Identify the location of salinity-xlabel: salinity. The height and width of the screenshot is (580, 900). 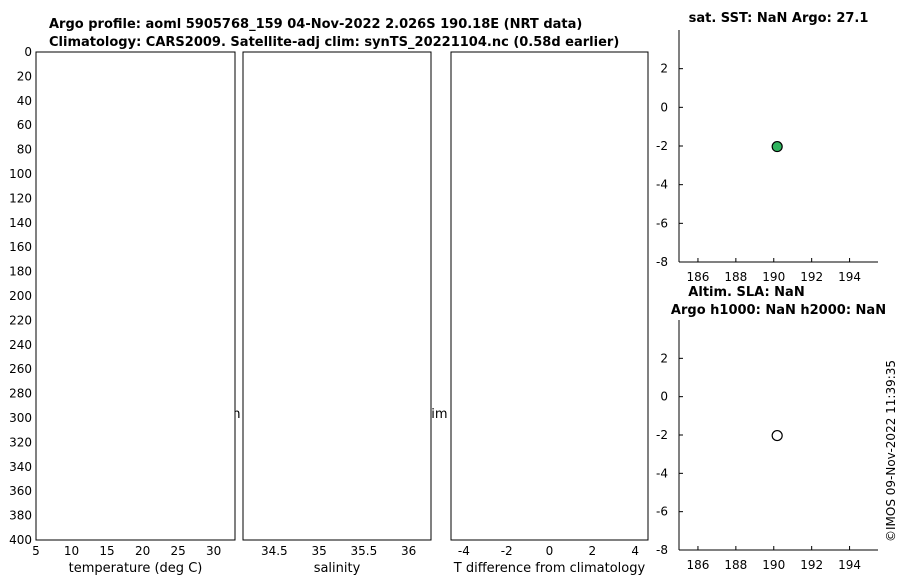
(337, 568).